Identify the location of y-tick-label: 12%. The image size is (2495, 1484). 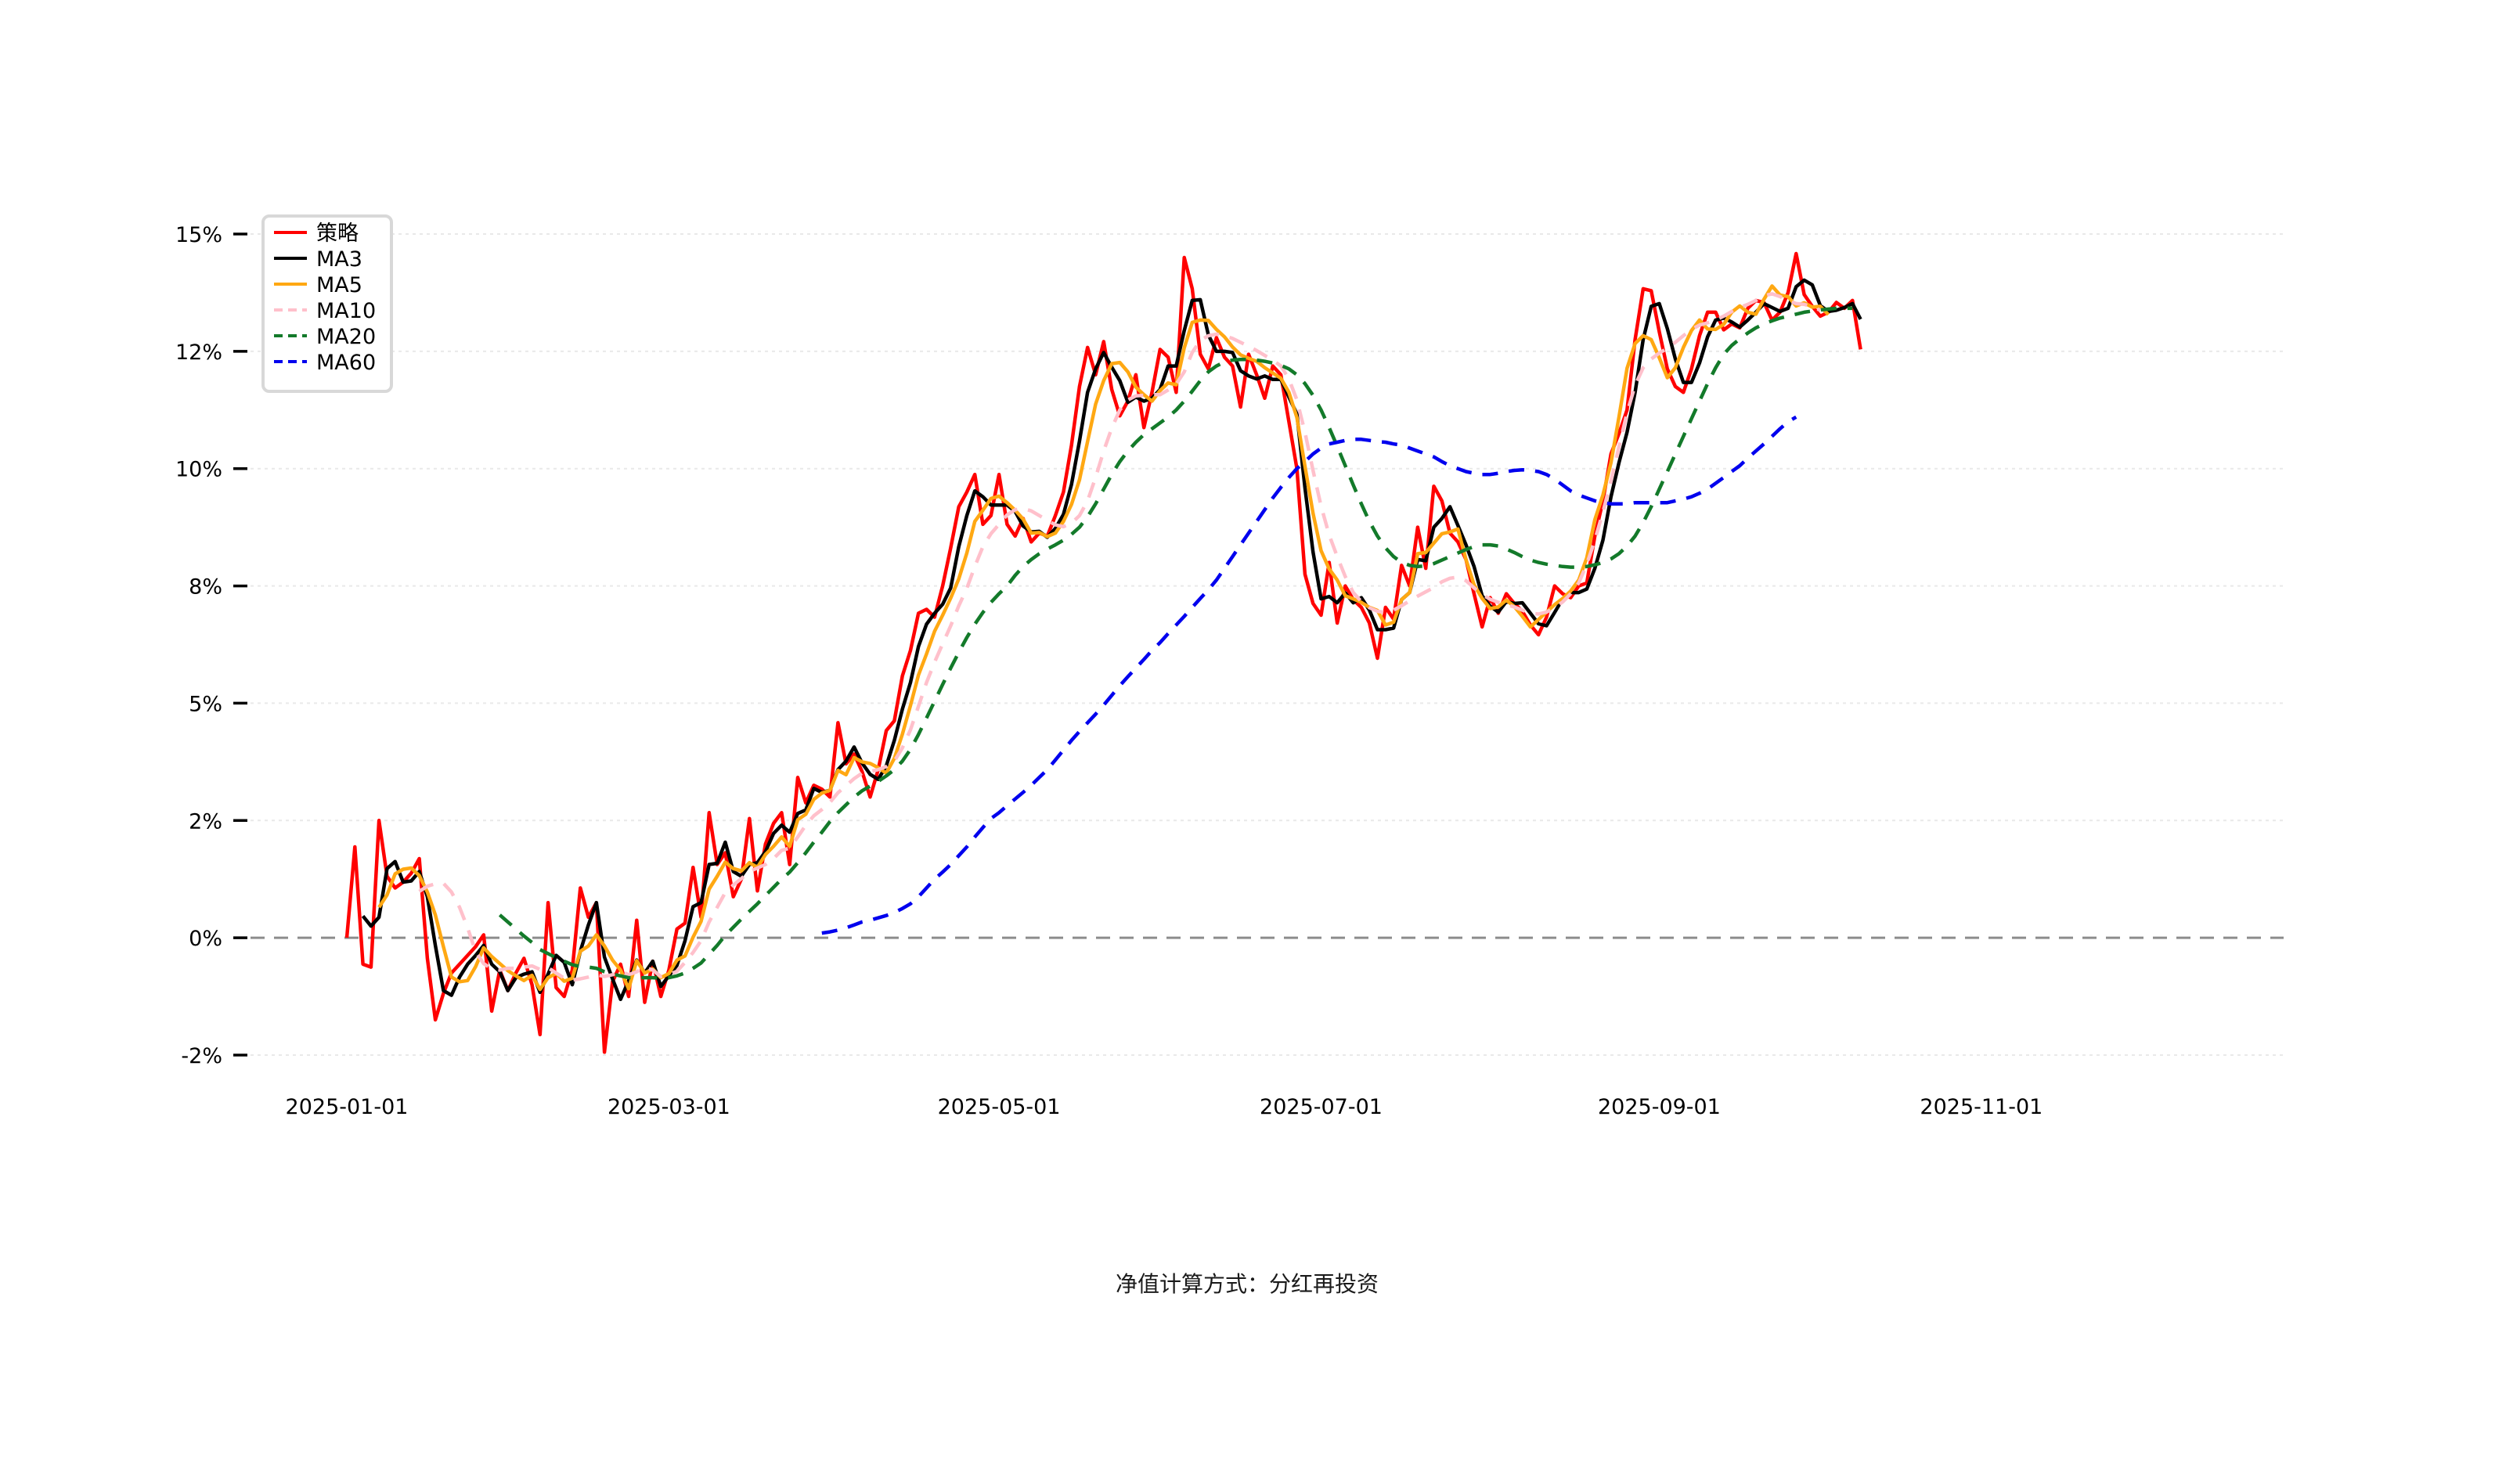
(199, 352).